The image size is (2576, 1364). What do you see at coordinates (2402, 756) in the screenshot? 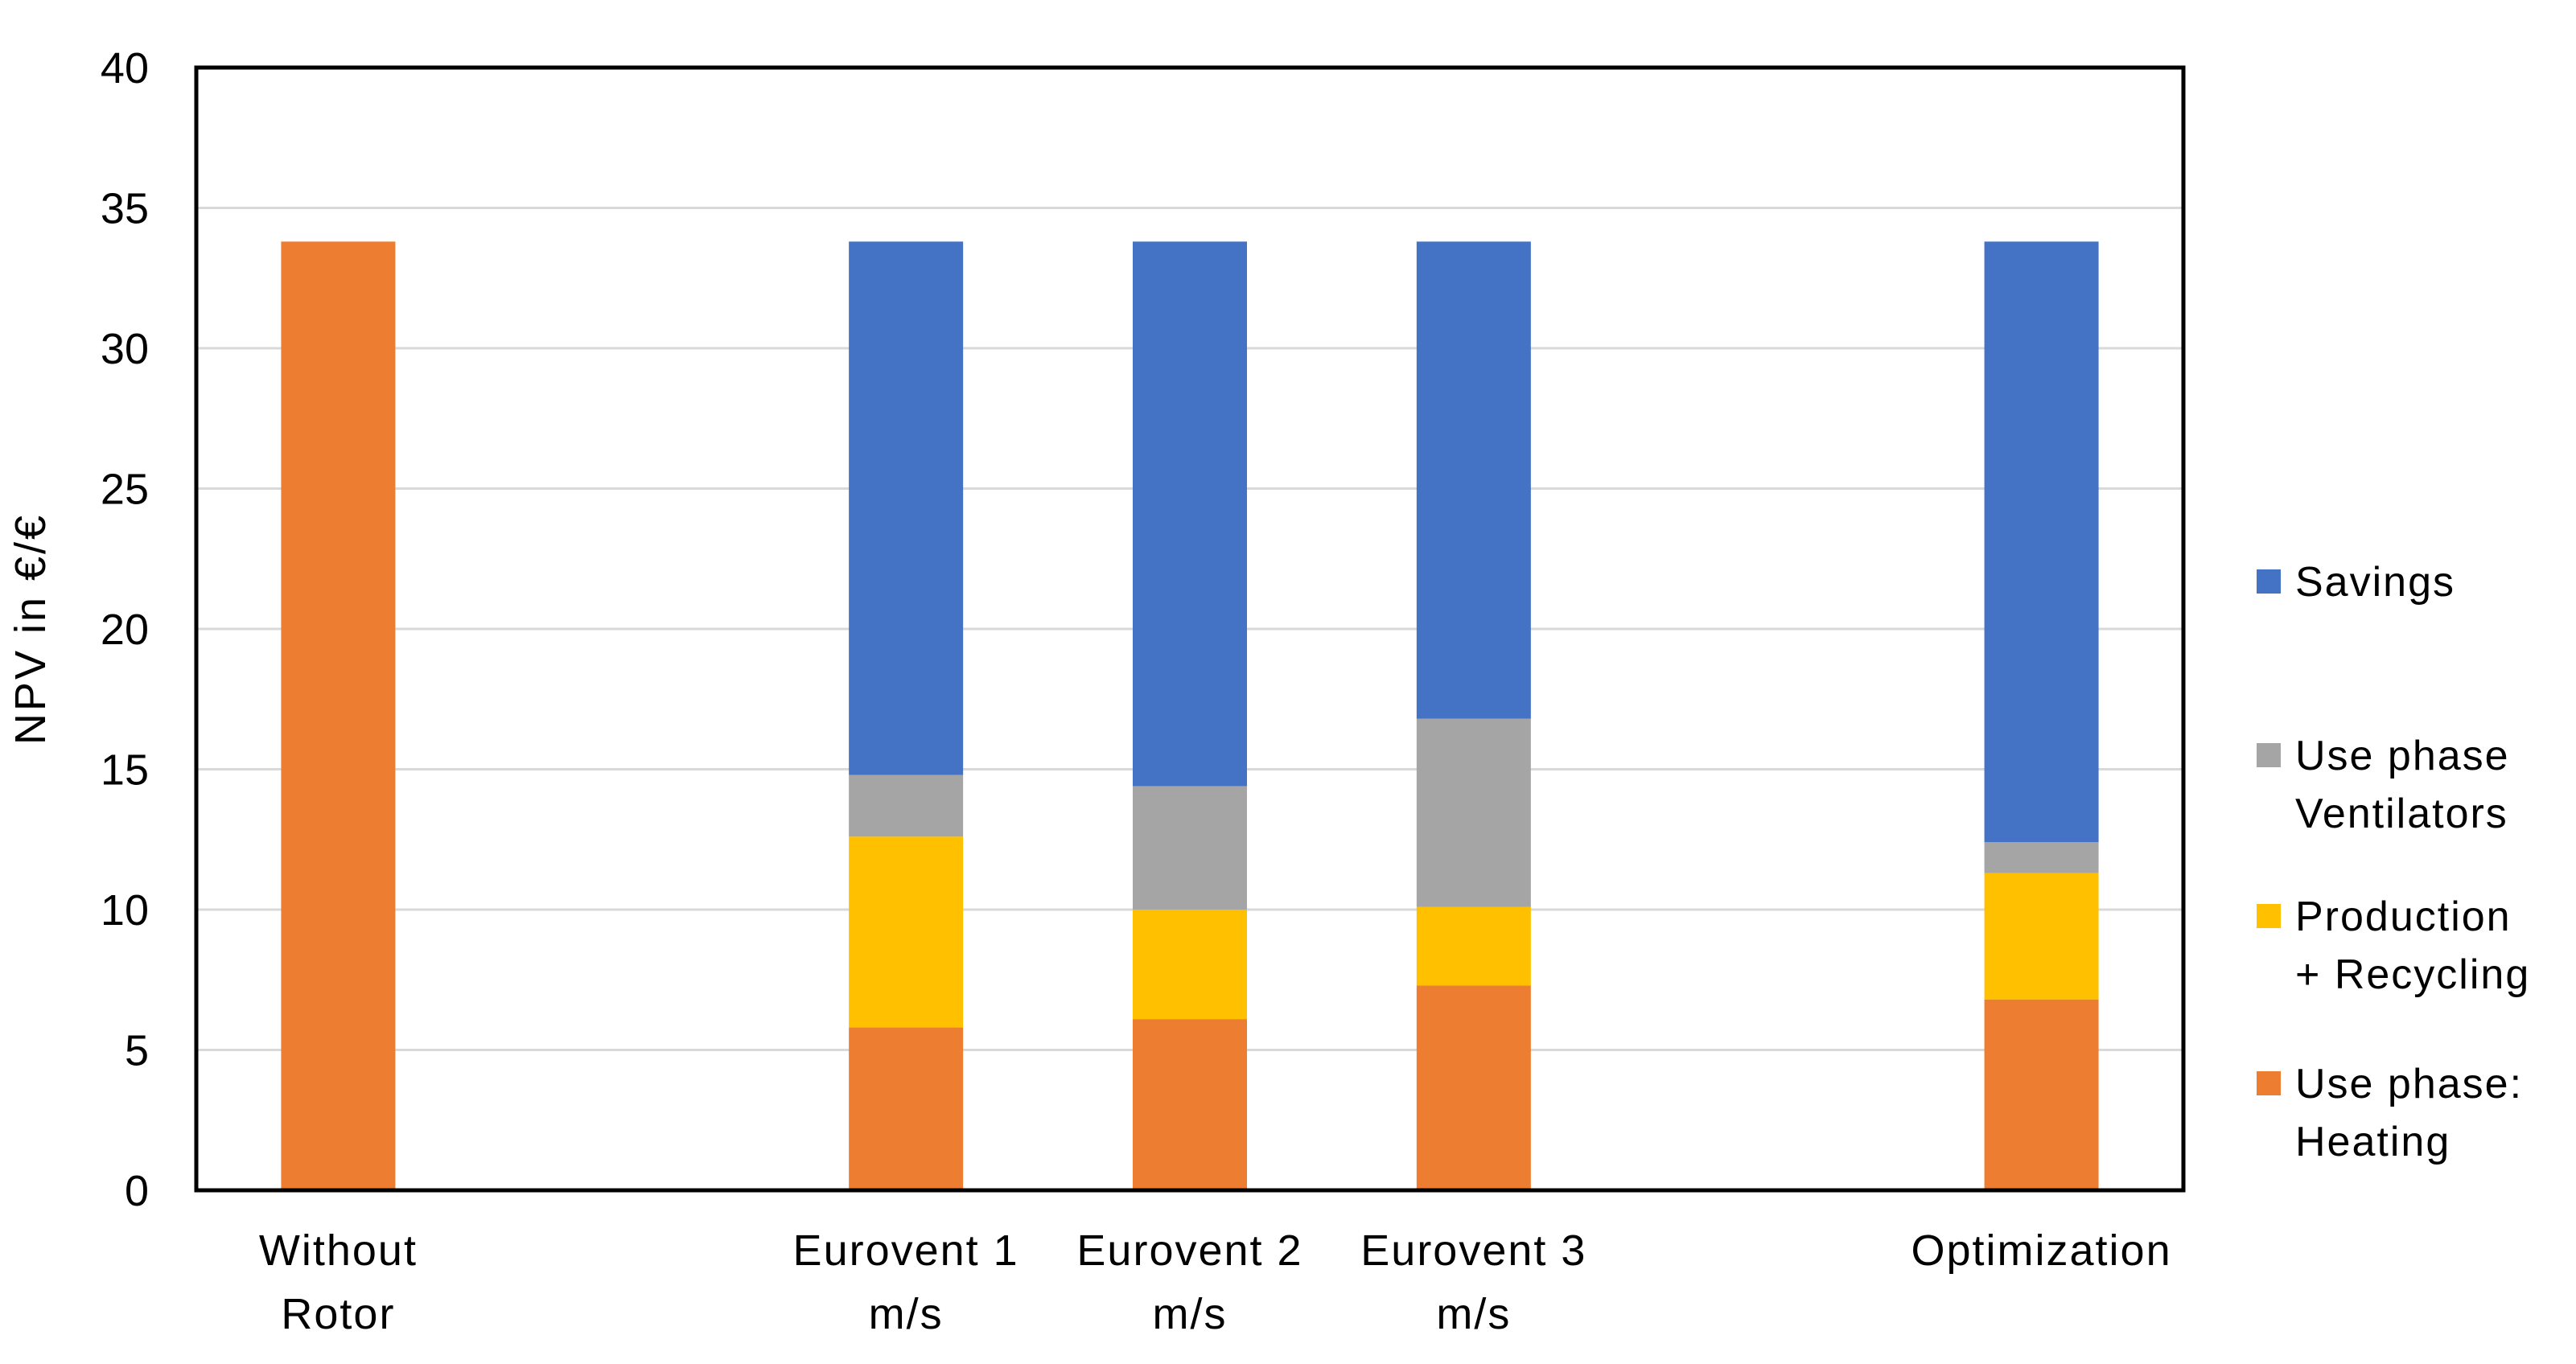
I see `legend-label-2: Use phase` at bounding box center [2402, 756].